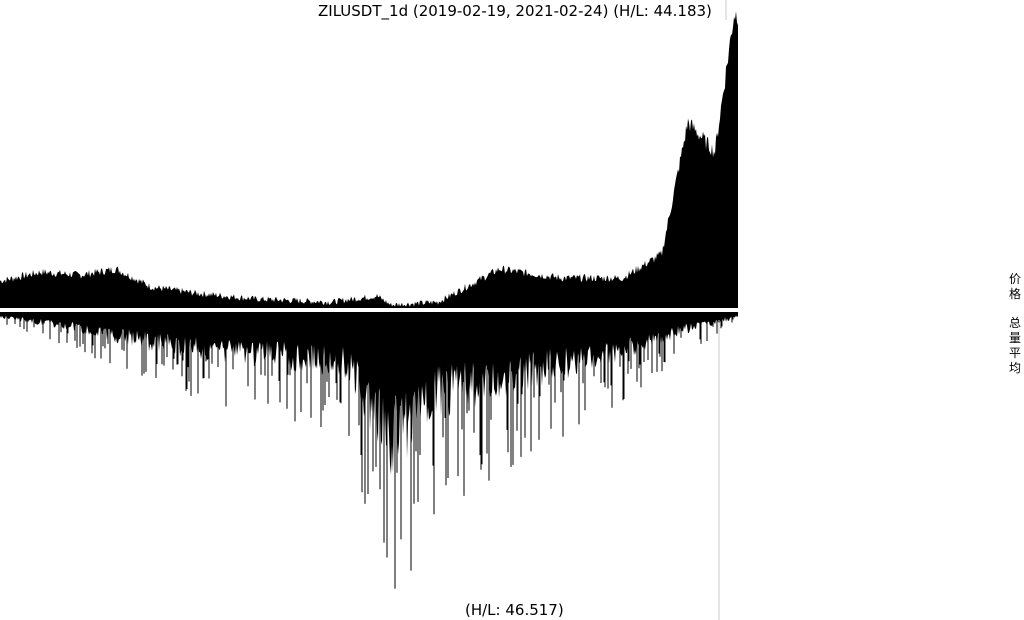 This screenshot has width=1024, height=620. What do you see at coordinates (1014, 286) in the screenshot?
I see `legend-price: 价格` at bounding box center [1014, 286].